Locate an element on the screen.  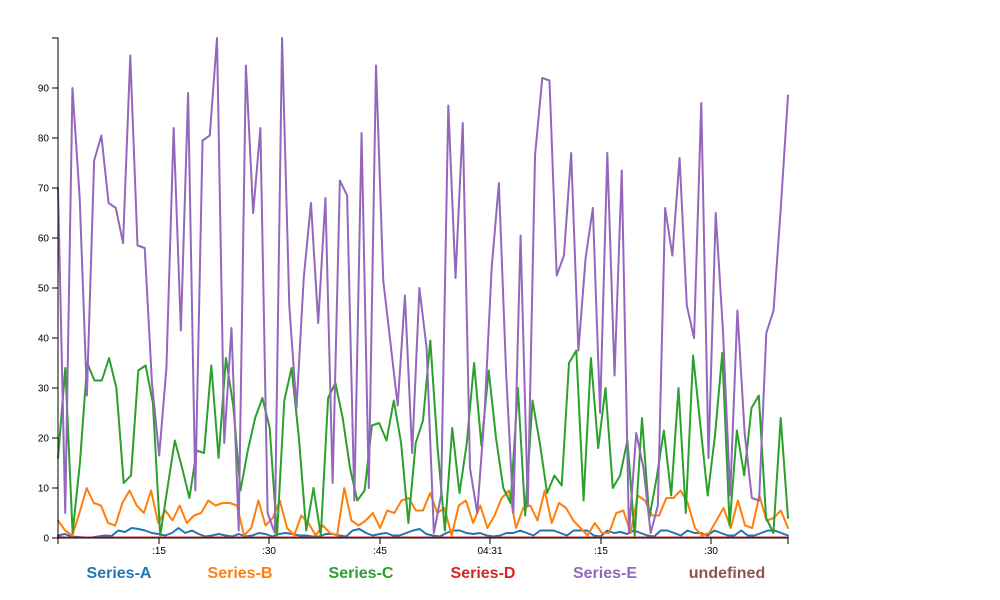
y-tick-label: 90 is located at coordinates (44, 89).